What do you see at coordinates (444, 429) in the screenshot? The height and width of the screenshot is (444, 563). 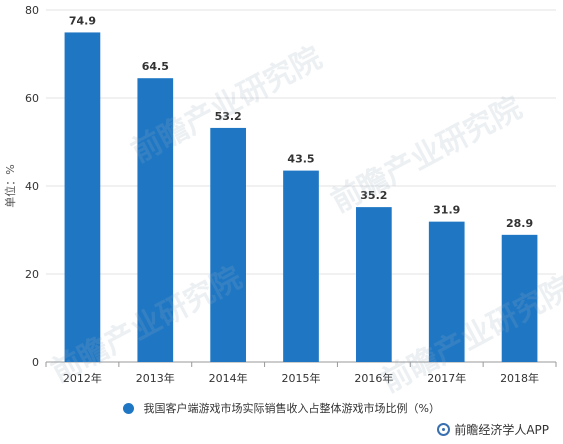 I see `qianzhan-logo-icon` at bounding box center [444, 429].